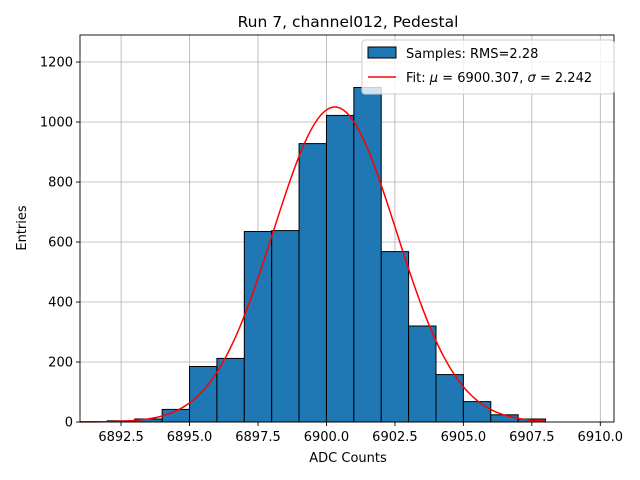 The height and width of the screenshot is (480, 640). Describe the element at coordinates (258, 437) in the screenshot. I see `x-tick-label: 6897.5` at that location.